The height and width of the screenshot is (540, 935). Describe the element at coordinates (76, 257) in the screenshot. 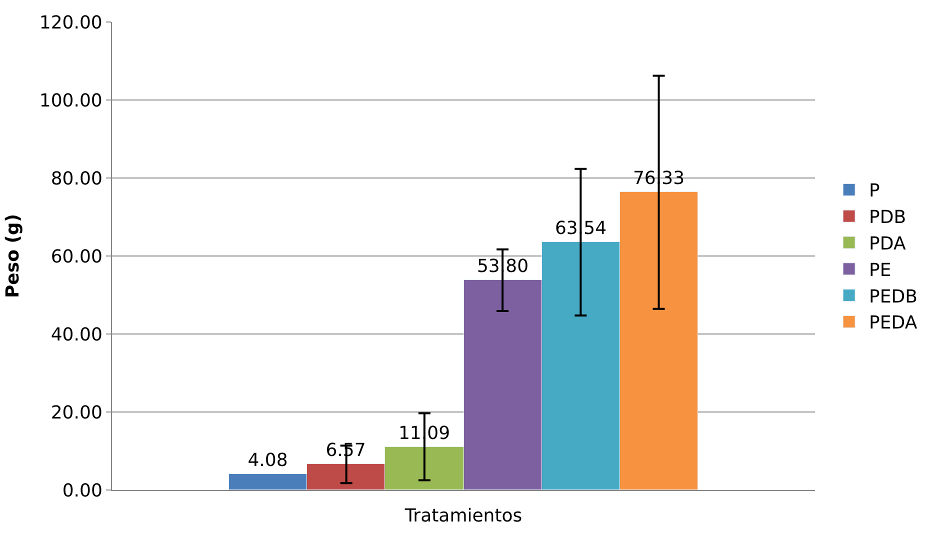

I see `y-tick-label: 60.00` at that location.